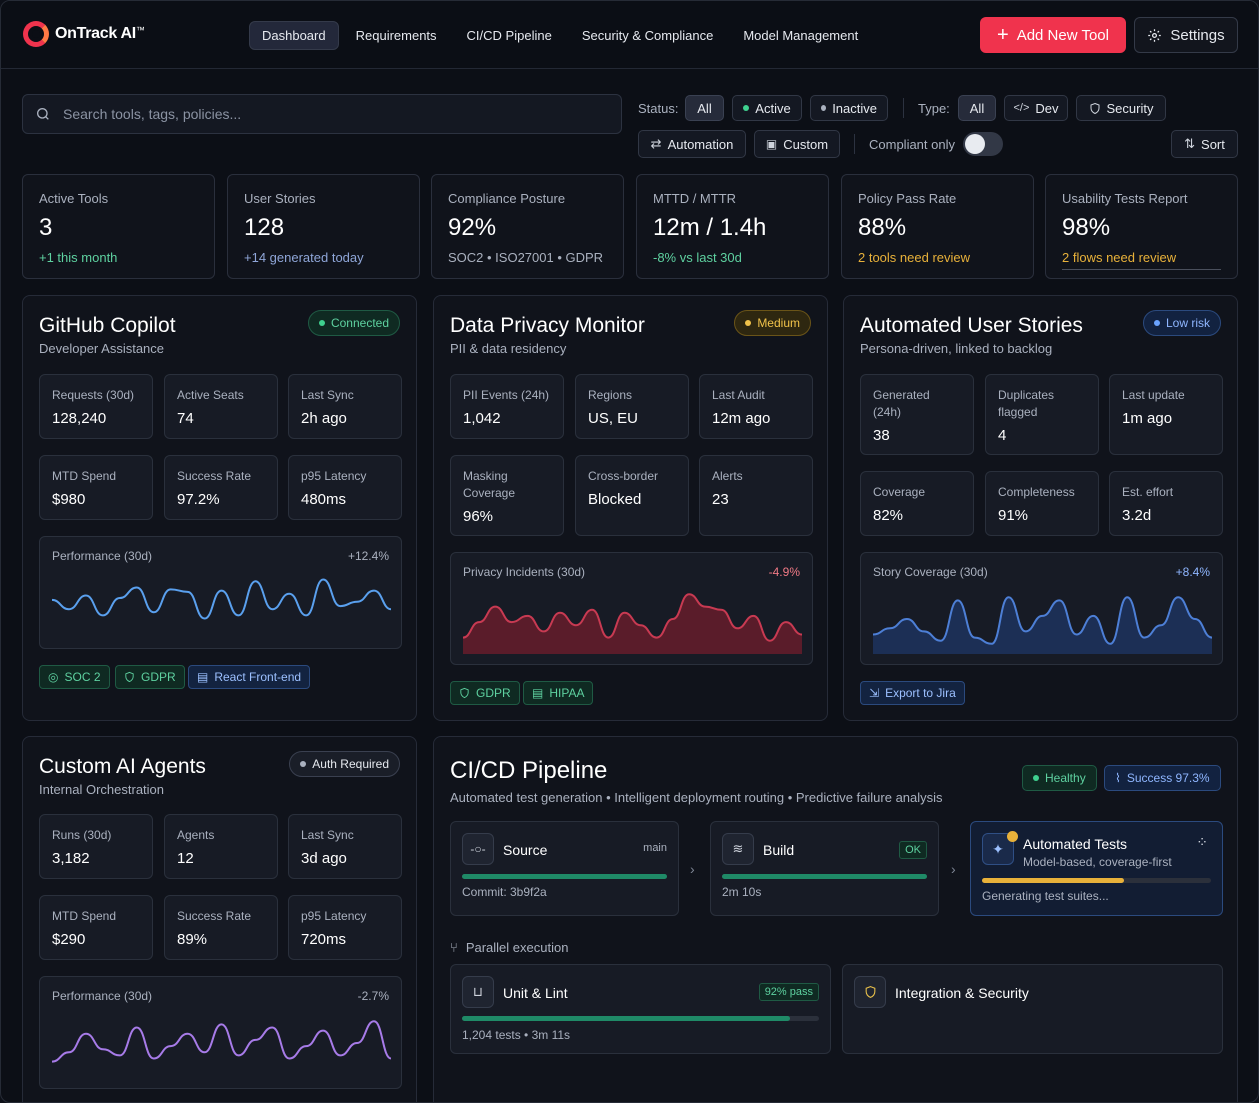  I want to click on metric-label: Success Rate, so click(214, 476).